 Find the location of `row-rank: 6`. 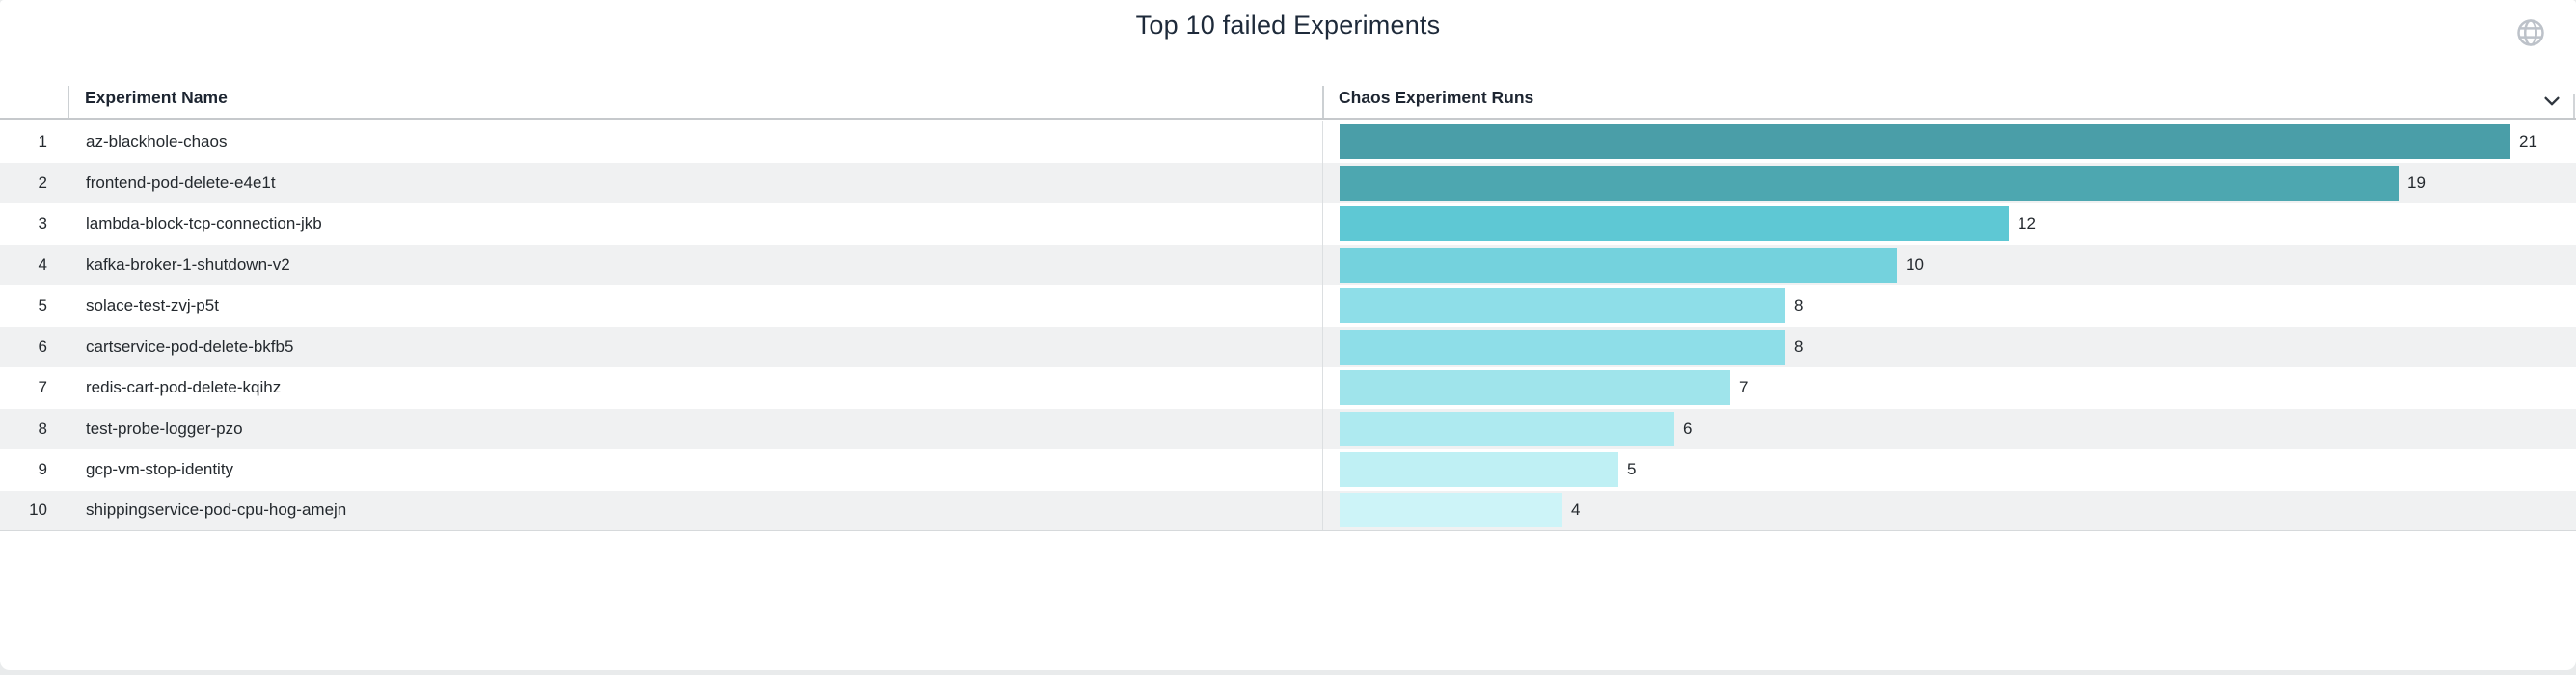

row-rank: 6 is located at coordinates (34, 346).